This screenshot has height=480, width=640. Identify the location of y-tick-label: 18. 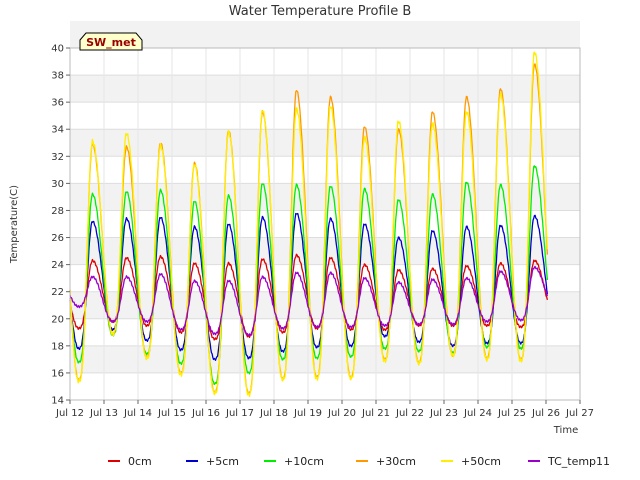
(57, 346).